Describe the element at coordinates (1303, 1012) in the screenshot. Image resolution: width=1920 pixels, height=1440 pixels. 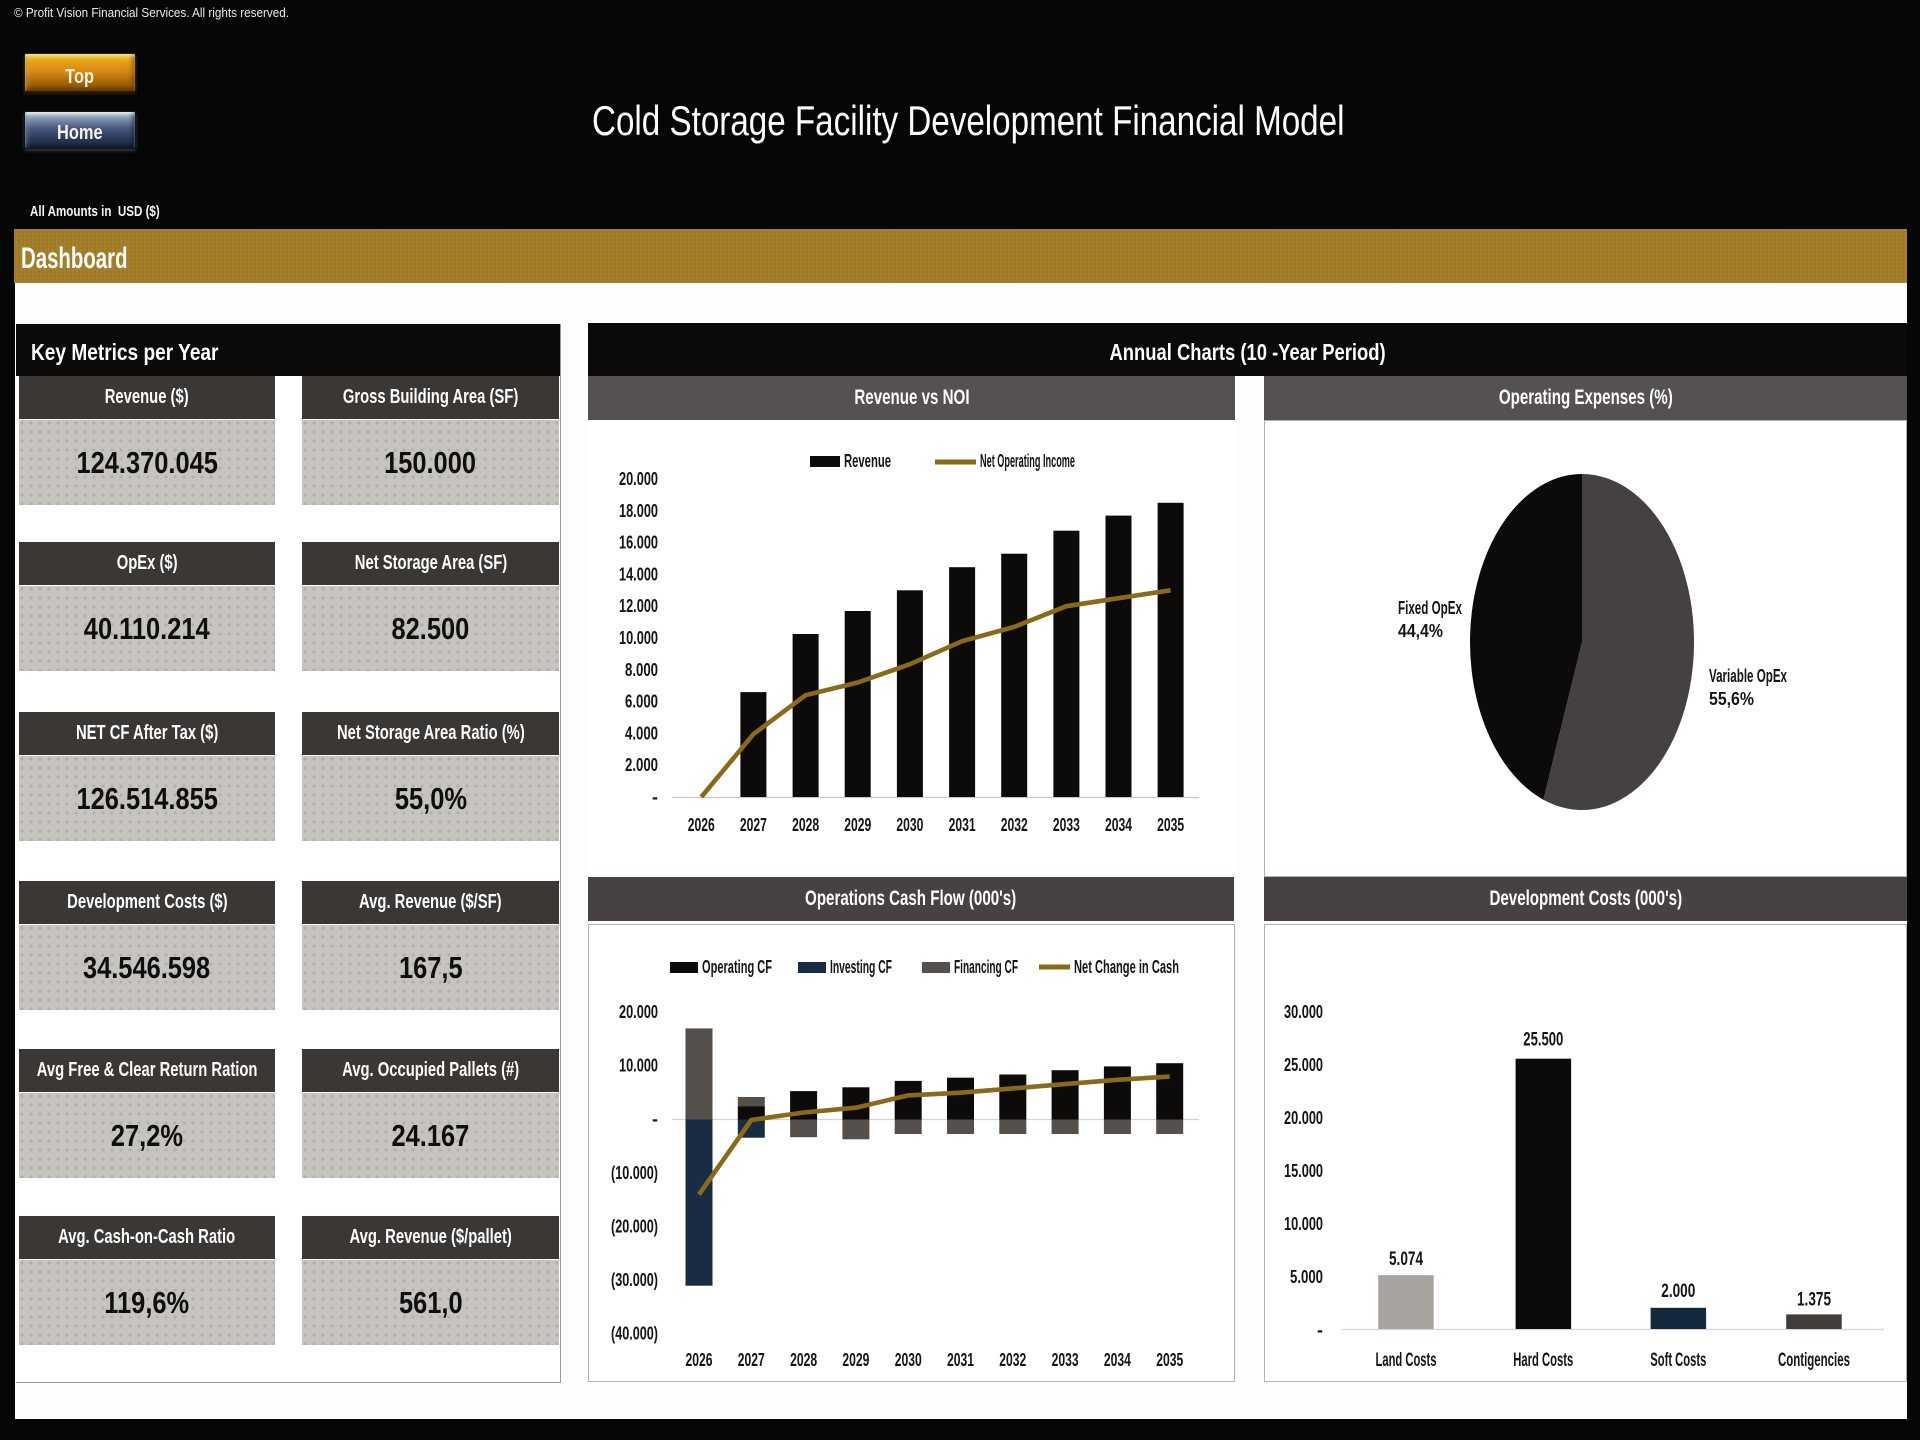
I see `svg-text: 30.000` at that location.